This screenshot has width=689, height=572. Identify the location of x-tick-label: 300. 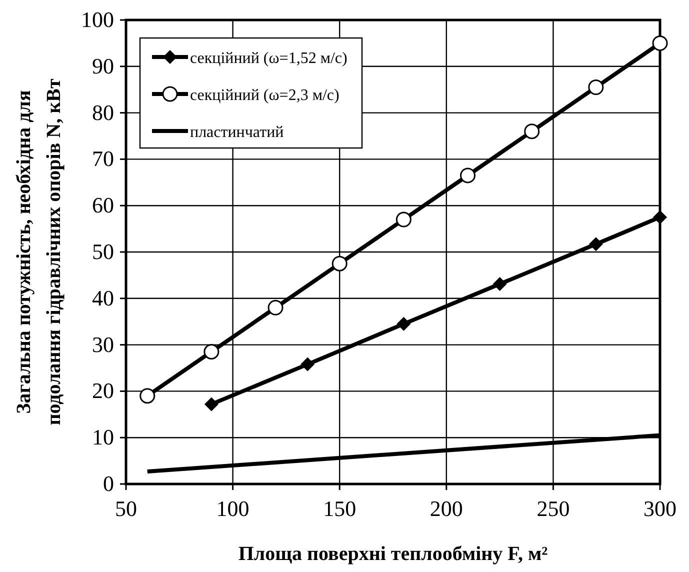
(660, 508).